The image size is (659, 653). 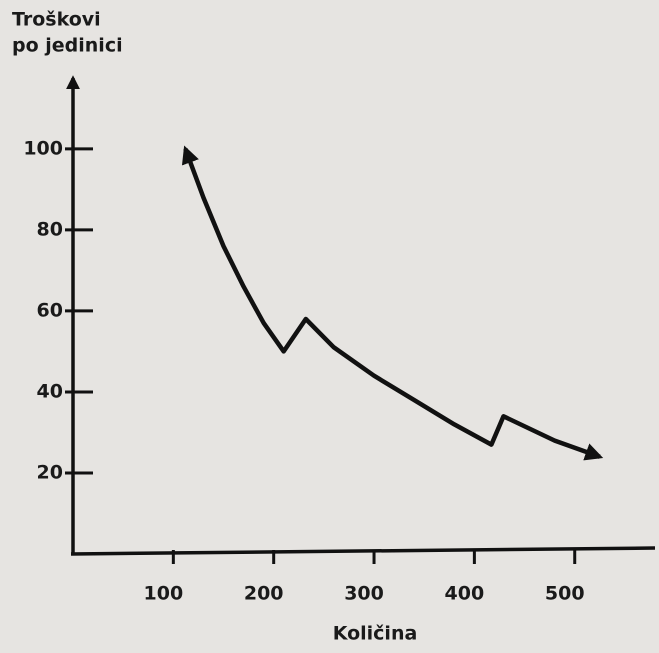 I want to click on x-tick-label: 200, so click(x=264, y=594).